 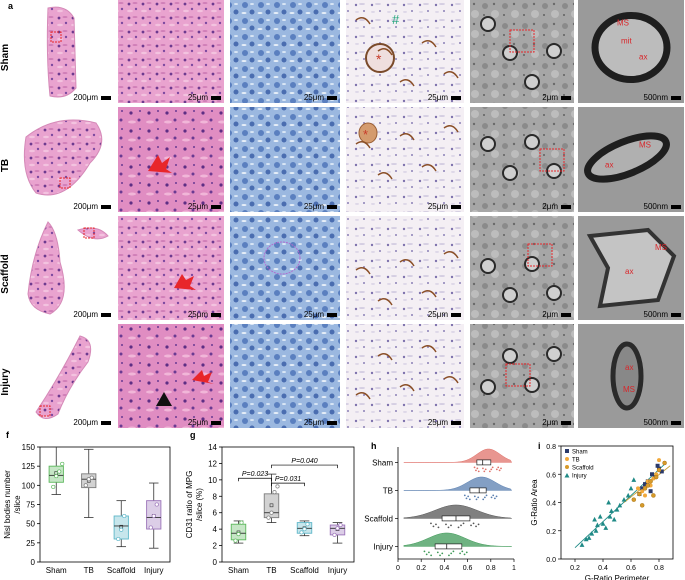 What do you see at coordinates (551, 447) in the screenshot?
I see `y-tick-label: 0.8` at bounding box center [551, 447].